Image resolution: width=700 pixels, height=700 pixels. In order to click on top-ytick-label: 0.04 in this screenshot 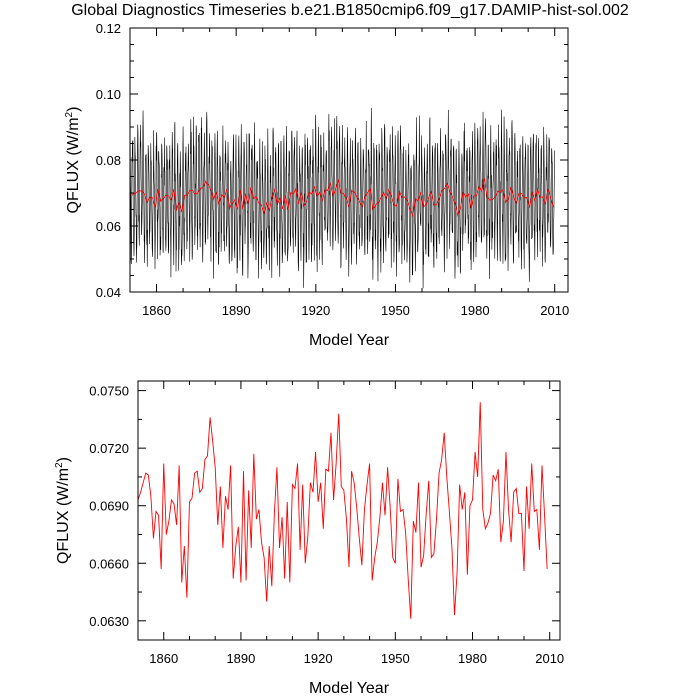, I will do `click(108, 292)`.